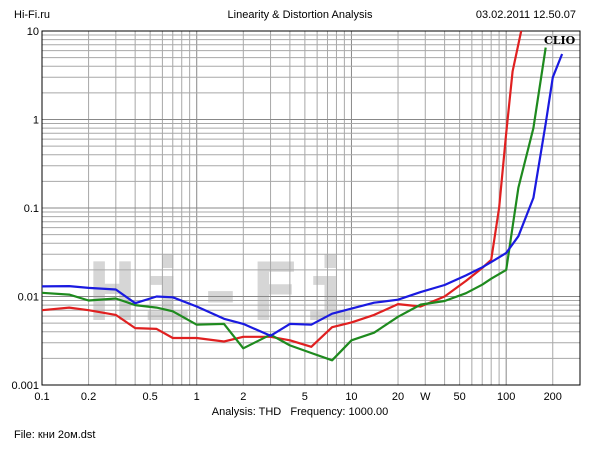 The height and width of the screenshot is (450, 600). What do you see at coordinates (25, 386) in the screenshot?
I see `y-tick-label: 0.001` at bounding box center [25, 386].